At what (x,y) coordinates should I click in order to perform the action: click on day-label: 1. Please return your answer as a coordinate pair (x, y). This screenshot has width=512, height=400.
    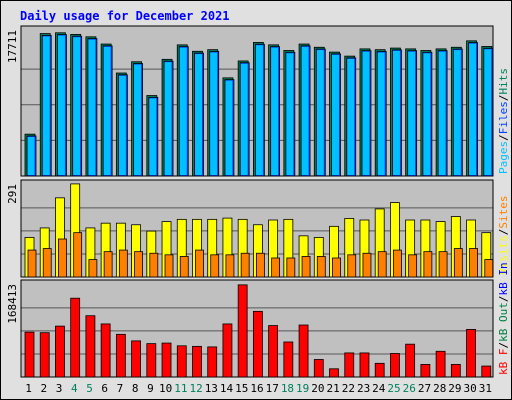
    Looking at the image, I should click on (28, 388).